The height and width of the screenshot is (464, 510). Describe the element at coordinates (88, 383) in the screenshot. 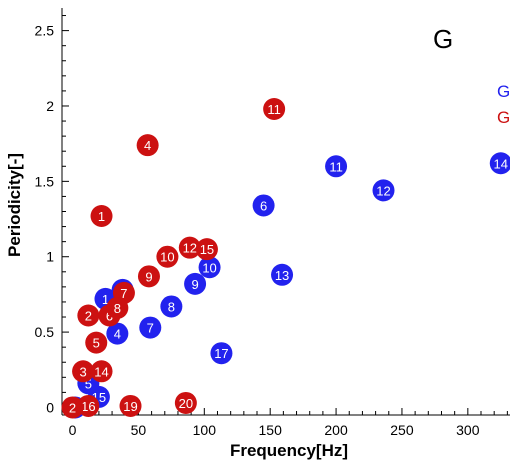

I see `point-label: 5` at that location.